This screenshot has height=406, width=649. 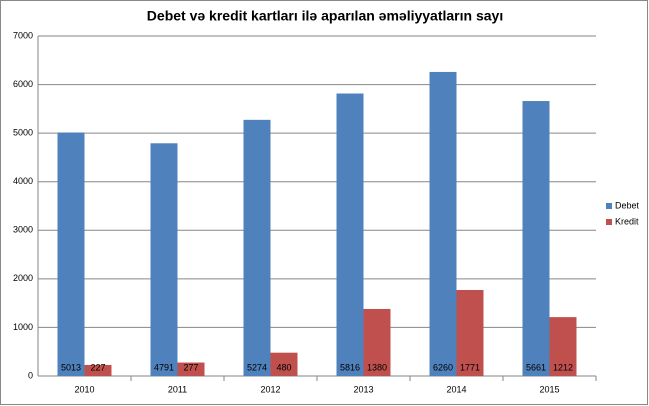 What do you see at coordinates (549, 389) in the screenshot?
I see `x-tick-label: 2015` at bounding box center [549, 389].